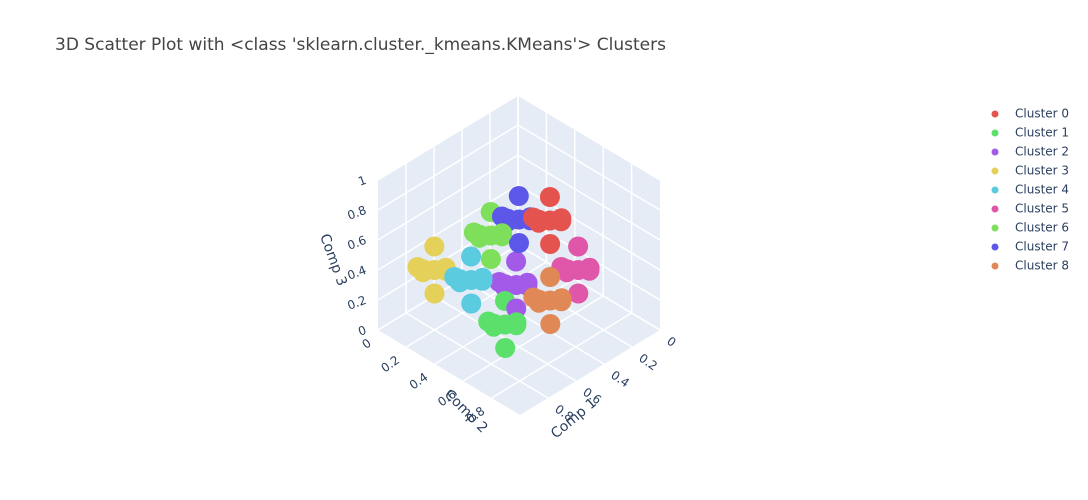 This screenshot has height=500, width=1088. Describe the element at coordinates (390, 364) in the screenshot. I see `y-tick-label: 0.2` at that location.